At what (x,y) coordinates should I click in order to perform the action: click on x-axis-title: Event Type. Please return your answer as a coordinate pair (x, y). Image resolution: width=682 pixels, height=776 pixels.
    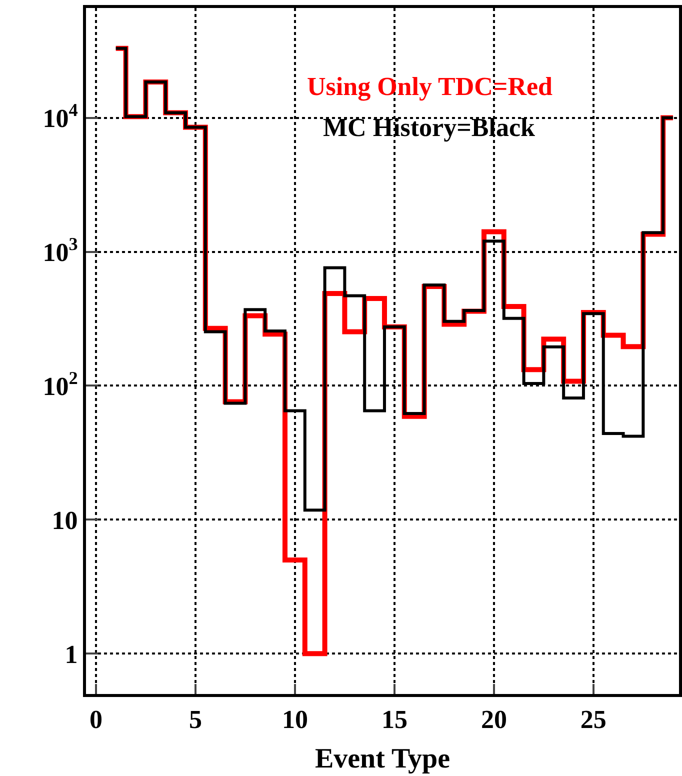
    Looking at the image, I should click on (382, 758).